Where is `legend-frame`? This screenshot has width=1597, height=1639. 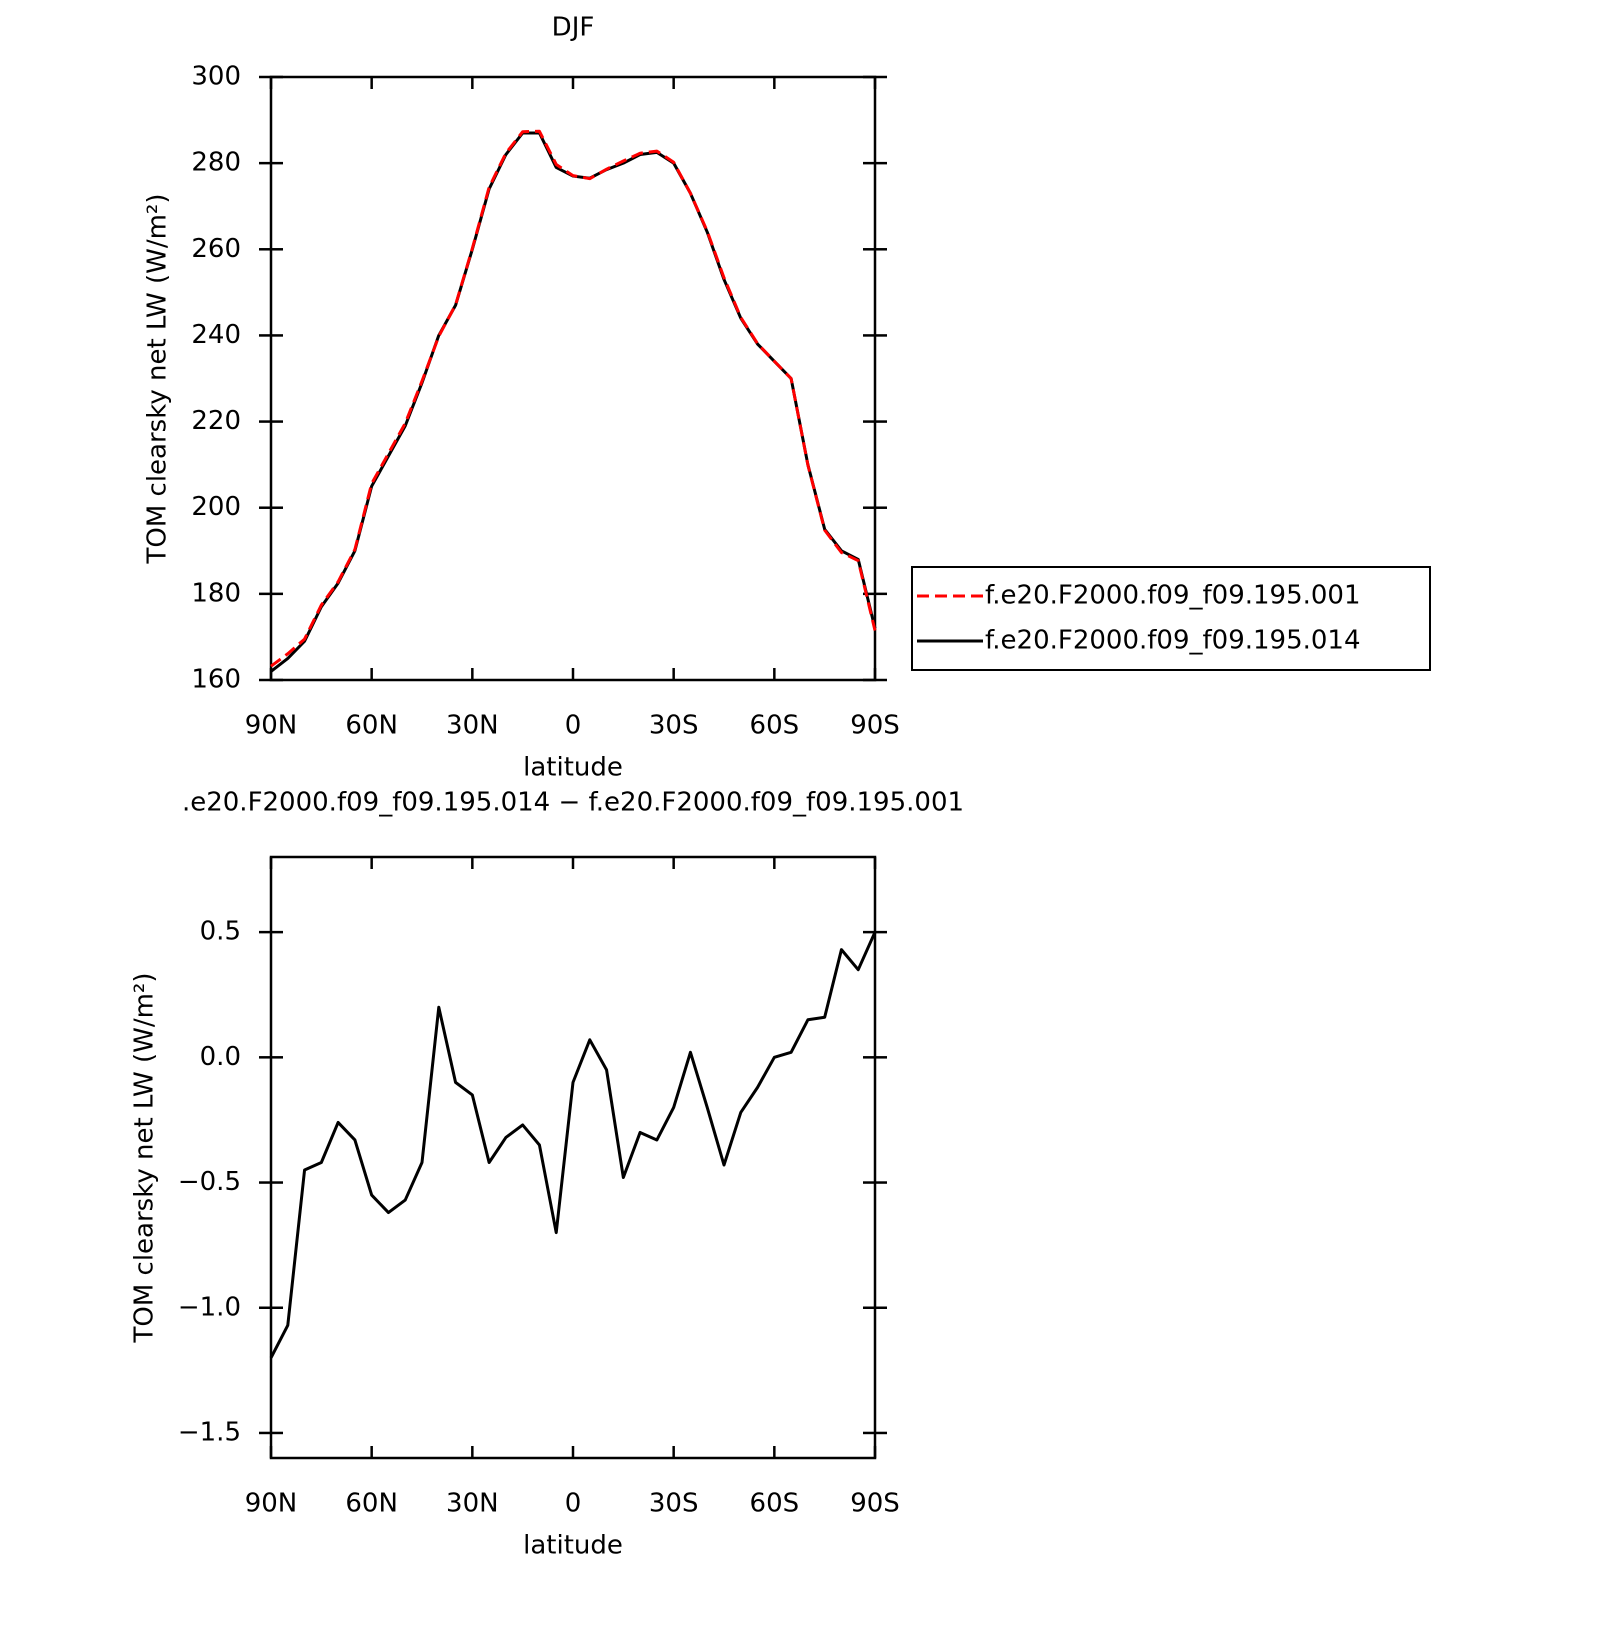
legend-frame is located at coordinates (1171, 618).